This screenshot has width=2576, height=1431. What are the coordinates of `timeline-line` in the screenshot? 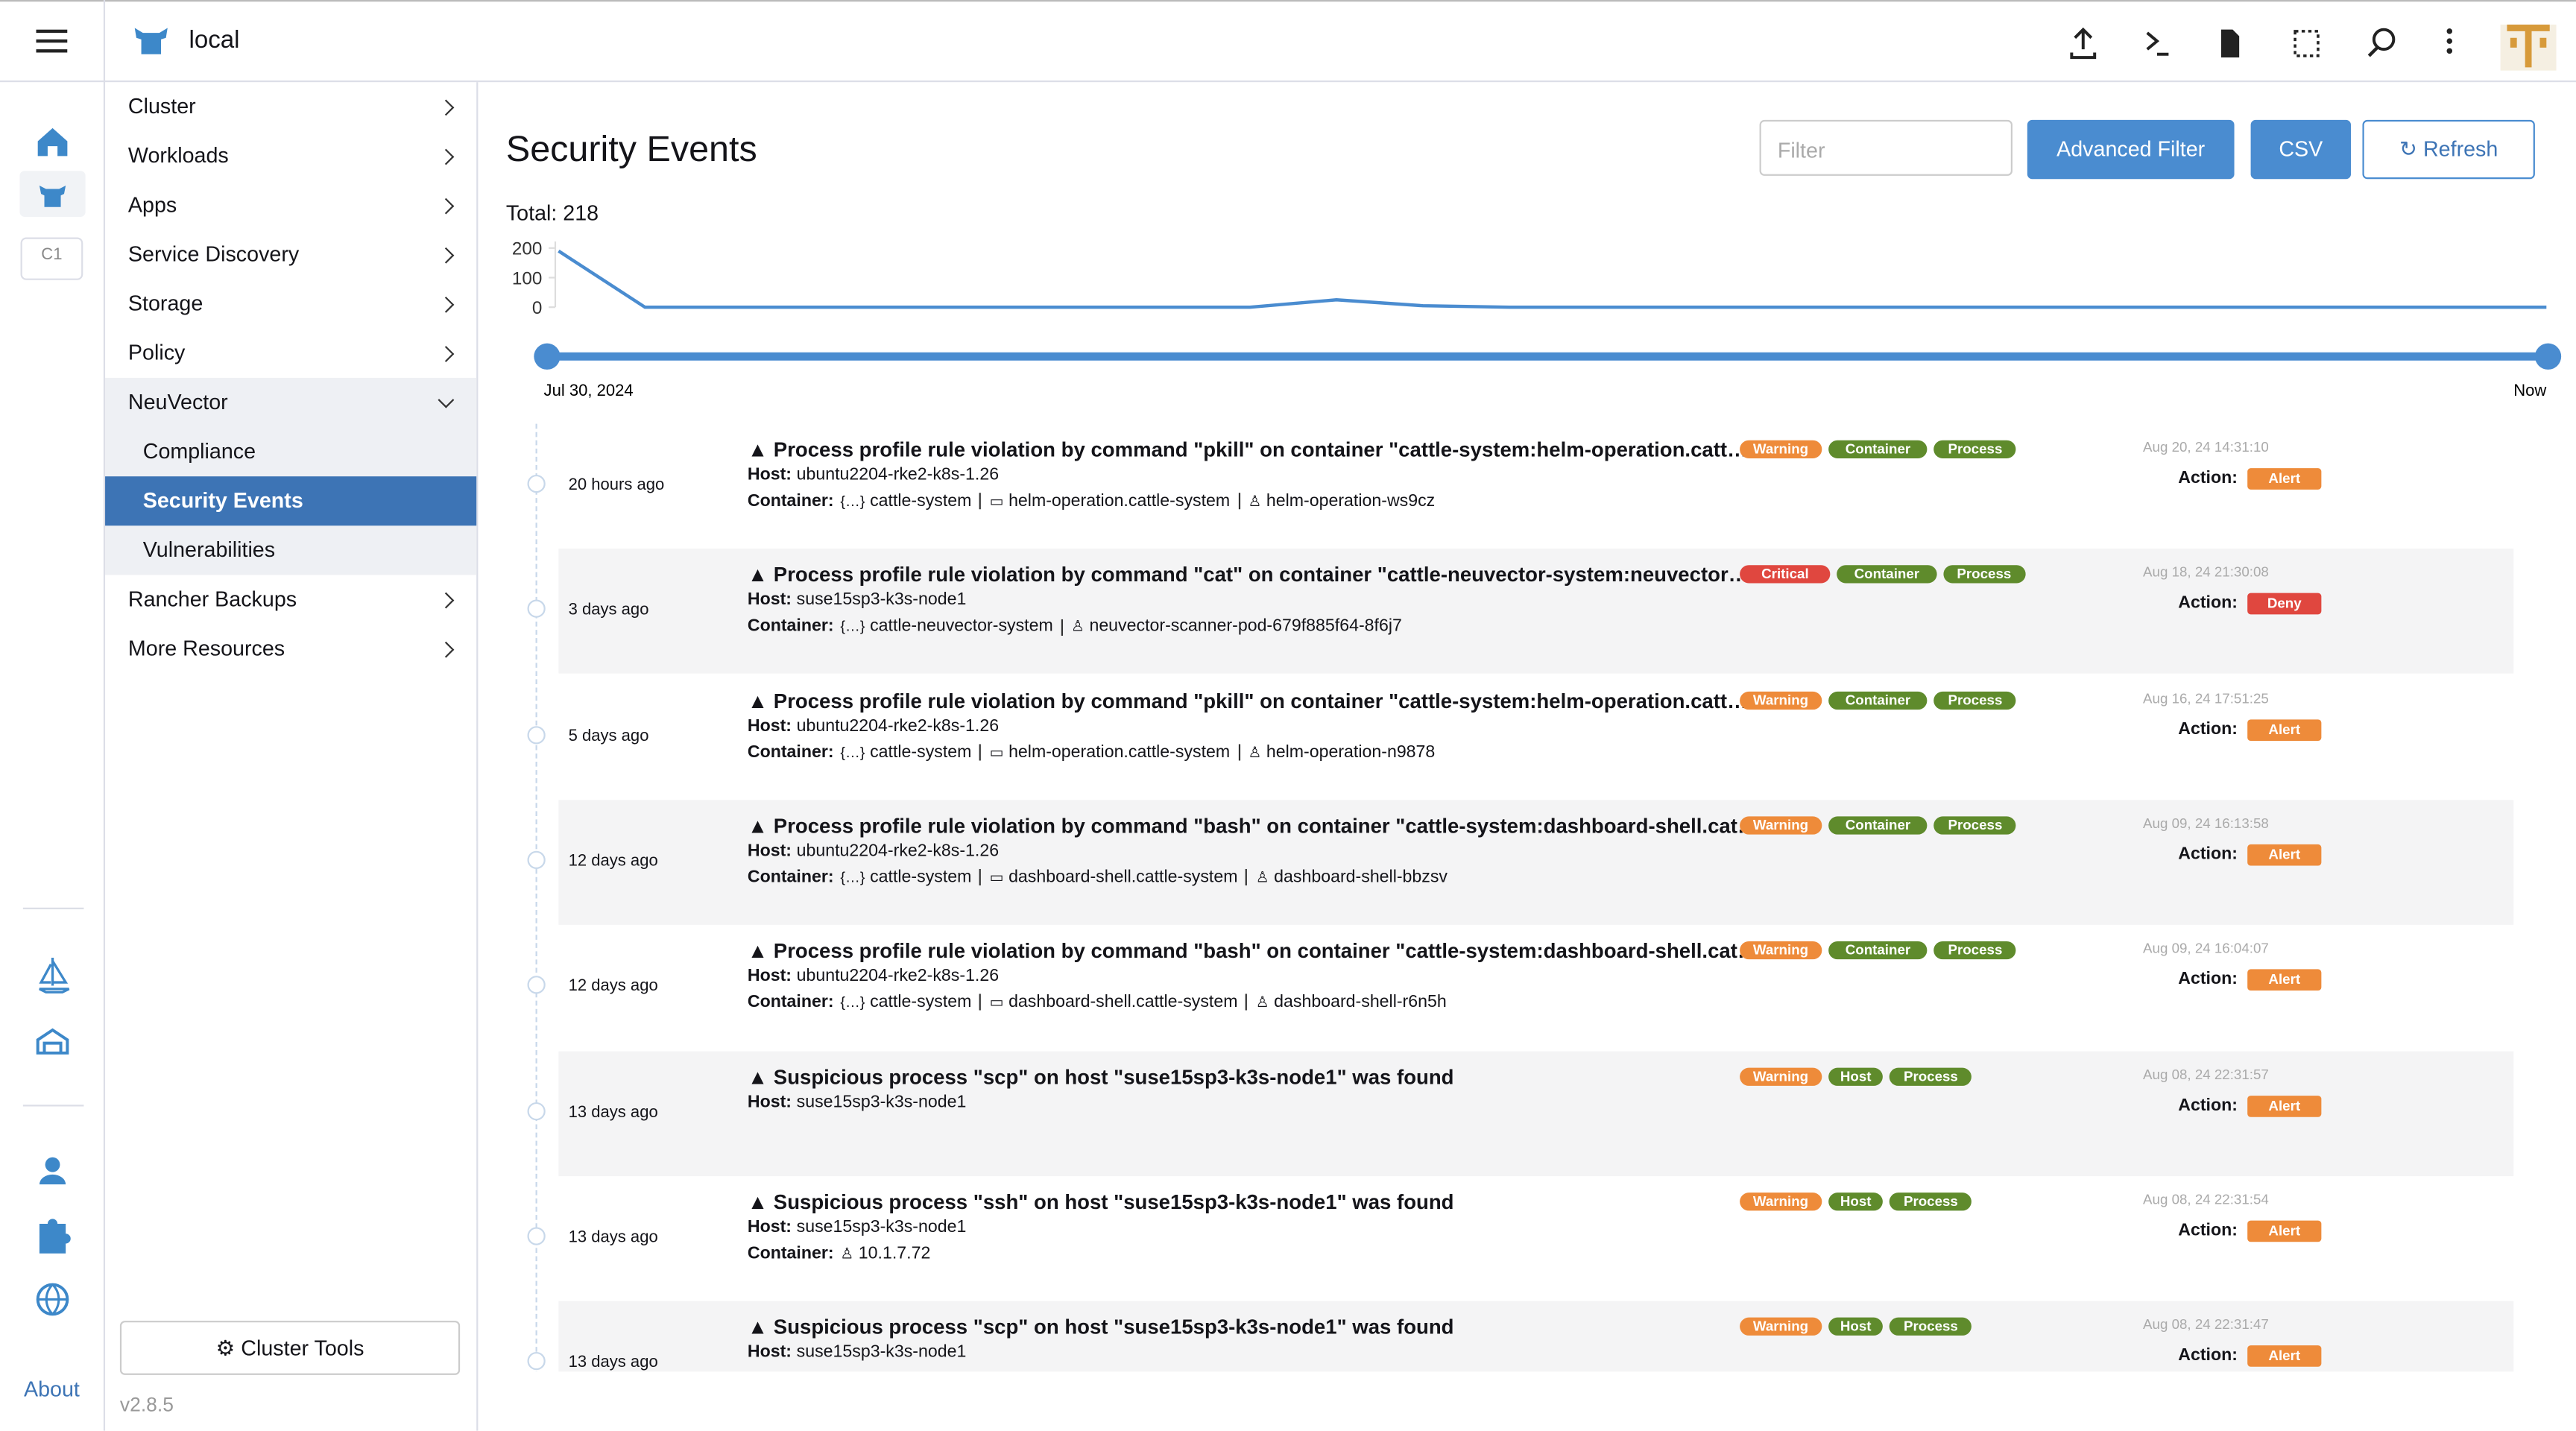 It's located at (536, 897).